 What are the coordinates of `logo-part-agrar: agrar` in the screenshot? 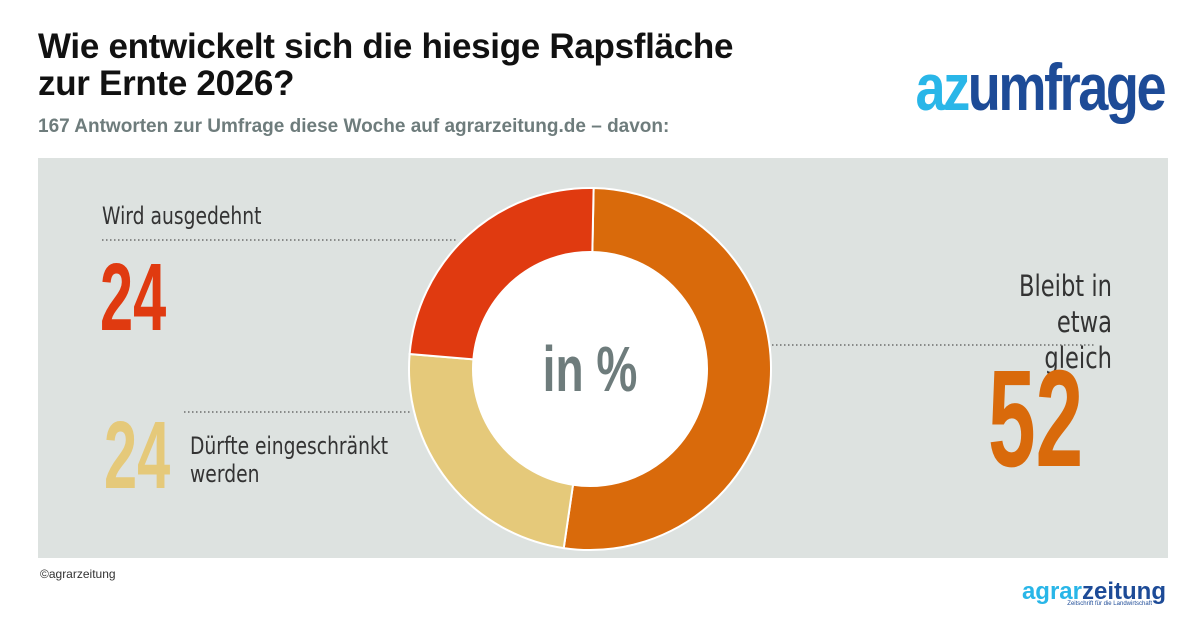 It's located at (1051, 591).